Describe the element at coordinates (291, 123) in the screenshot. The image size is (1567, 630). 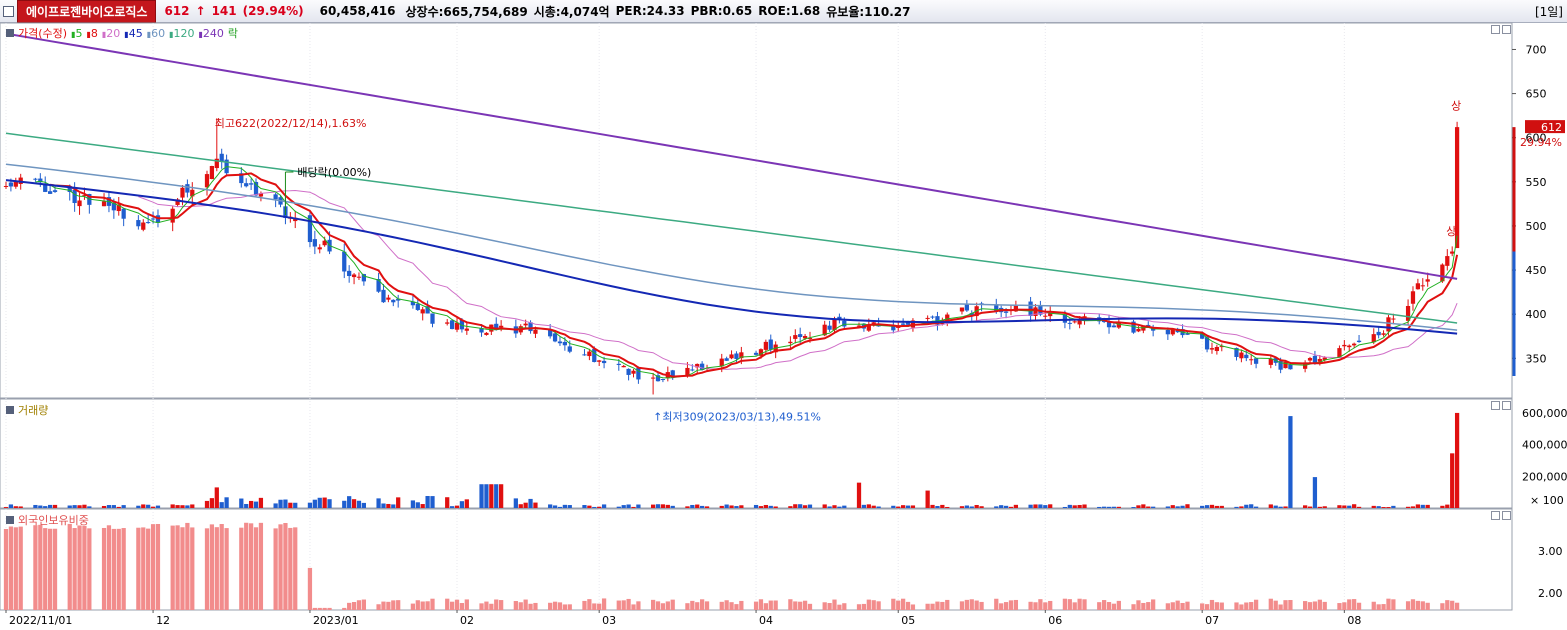
I see `high-annotation: 최고622(2022/12/14),1.63%` at that location.